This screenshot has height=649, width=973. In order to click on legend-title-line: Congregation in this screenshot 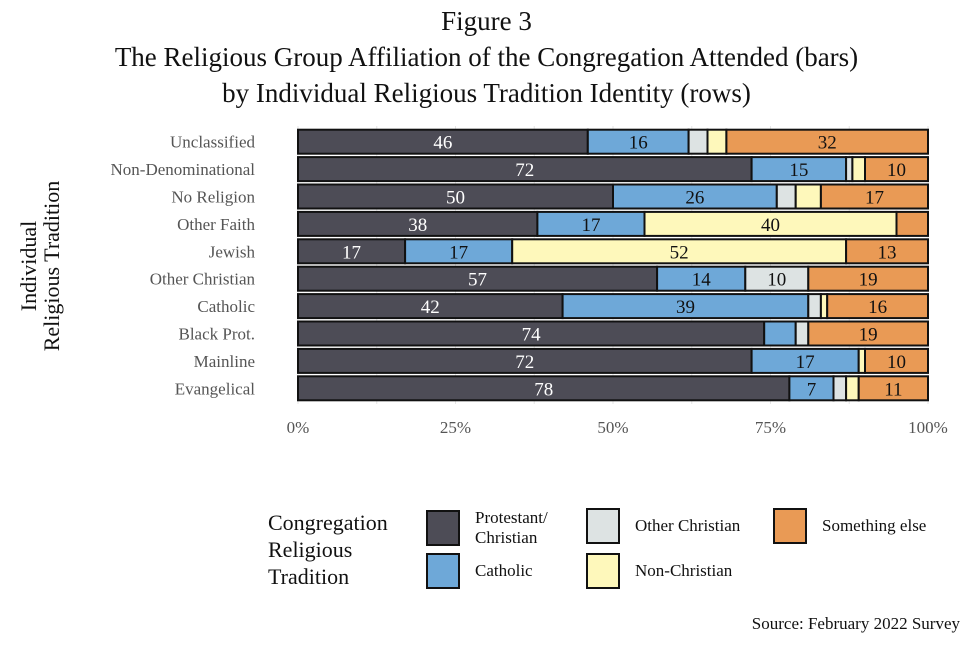, I will do `click(328, 522)`.